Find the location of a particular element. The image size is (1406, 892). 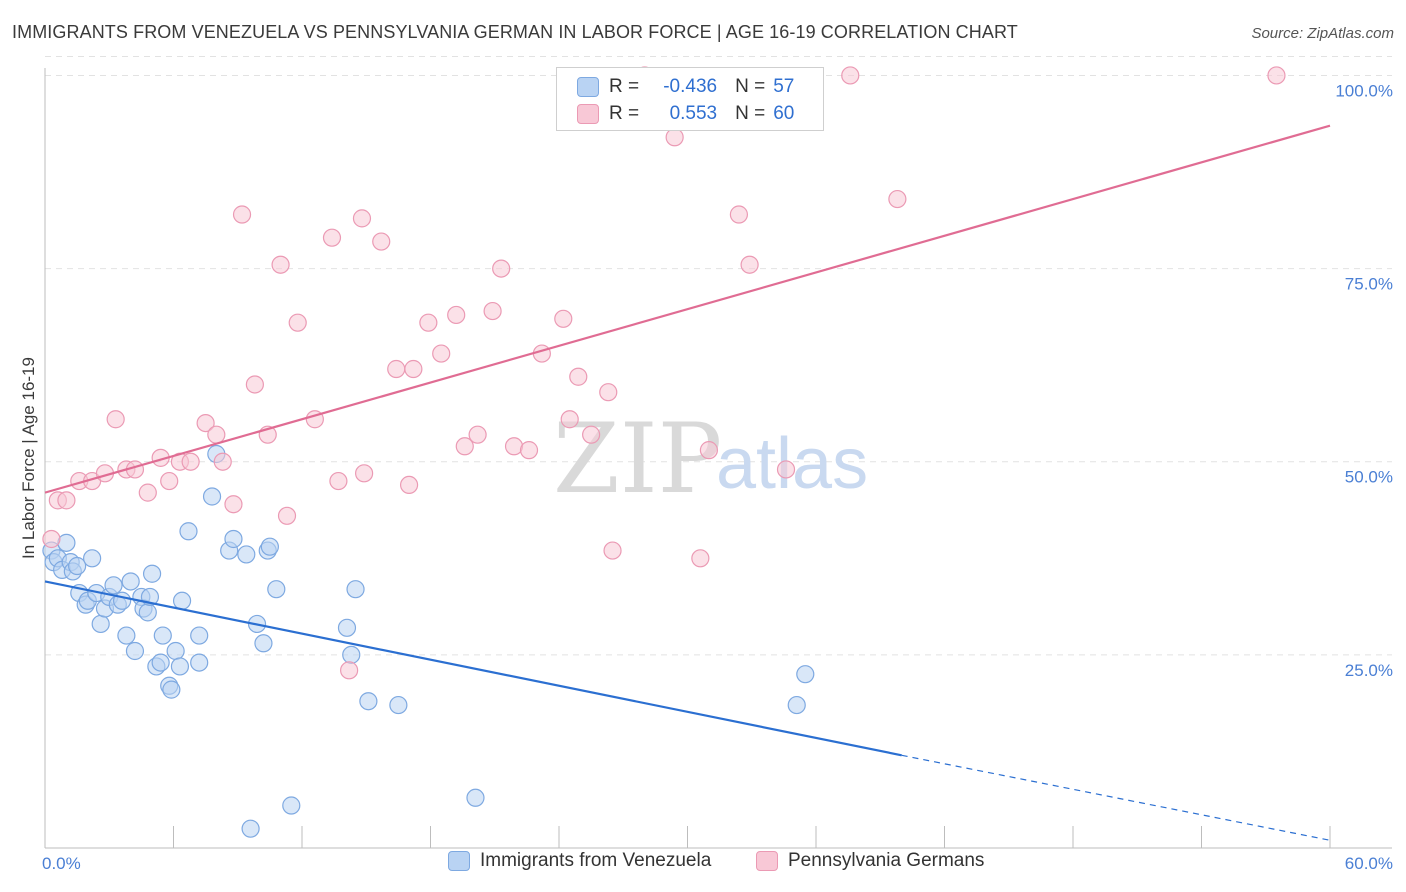

legend-item-pennsylvania-germans: Pennsylvania Germans is located at coordinates (870, 861).